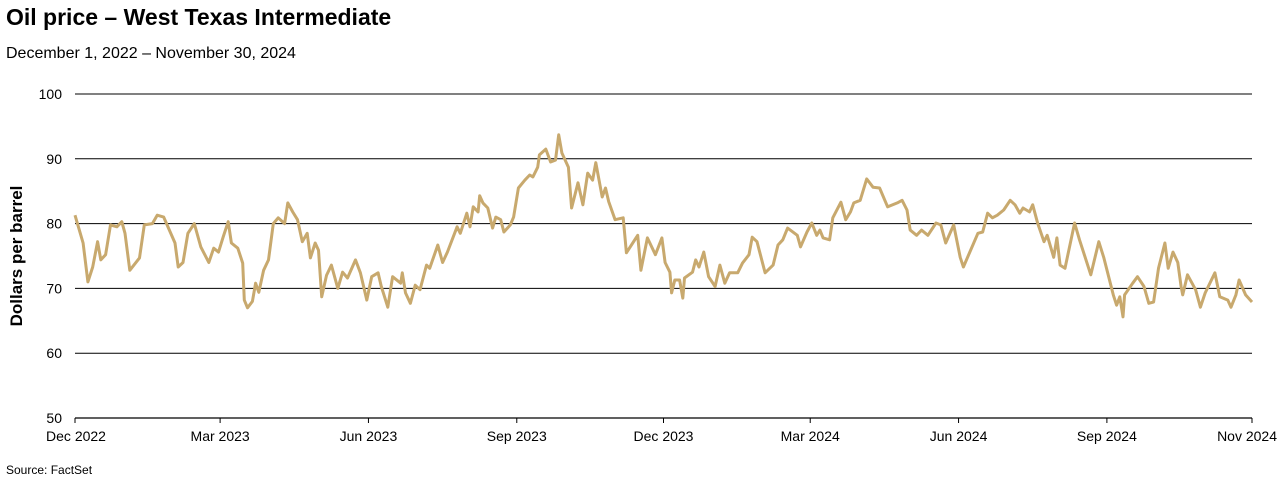 This screenshot has height=482, width=1280. What do you see at coordinates (76, 436) in the screenshot?
I see `x-tick-label: Dec 2022` at bounding box center [76, 436].